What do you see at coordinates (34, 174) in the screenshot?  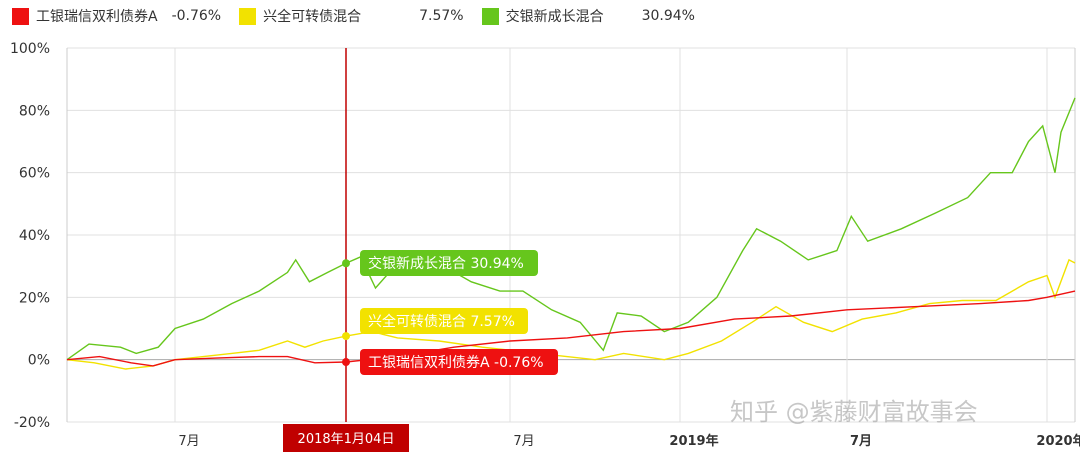 I see `y-tick-label: 60%` at bounding box center [34, 174].